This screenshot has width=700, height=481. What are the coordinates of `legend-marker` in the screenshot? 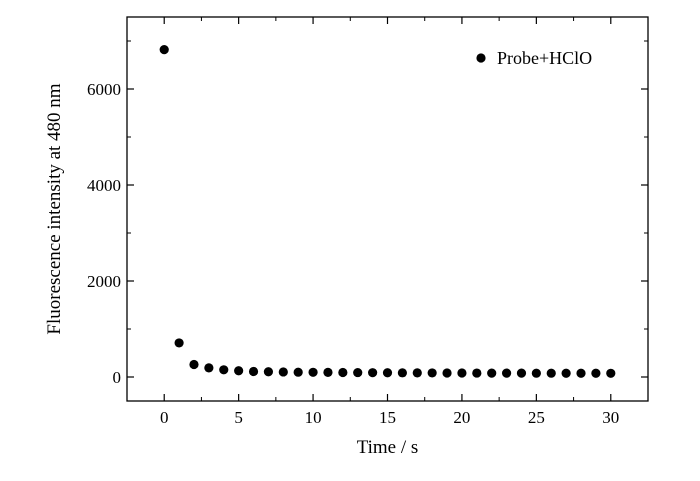 It's located at (481, 58).